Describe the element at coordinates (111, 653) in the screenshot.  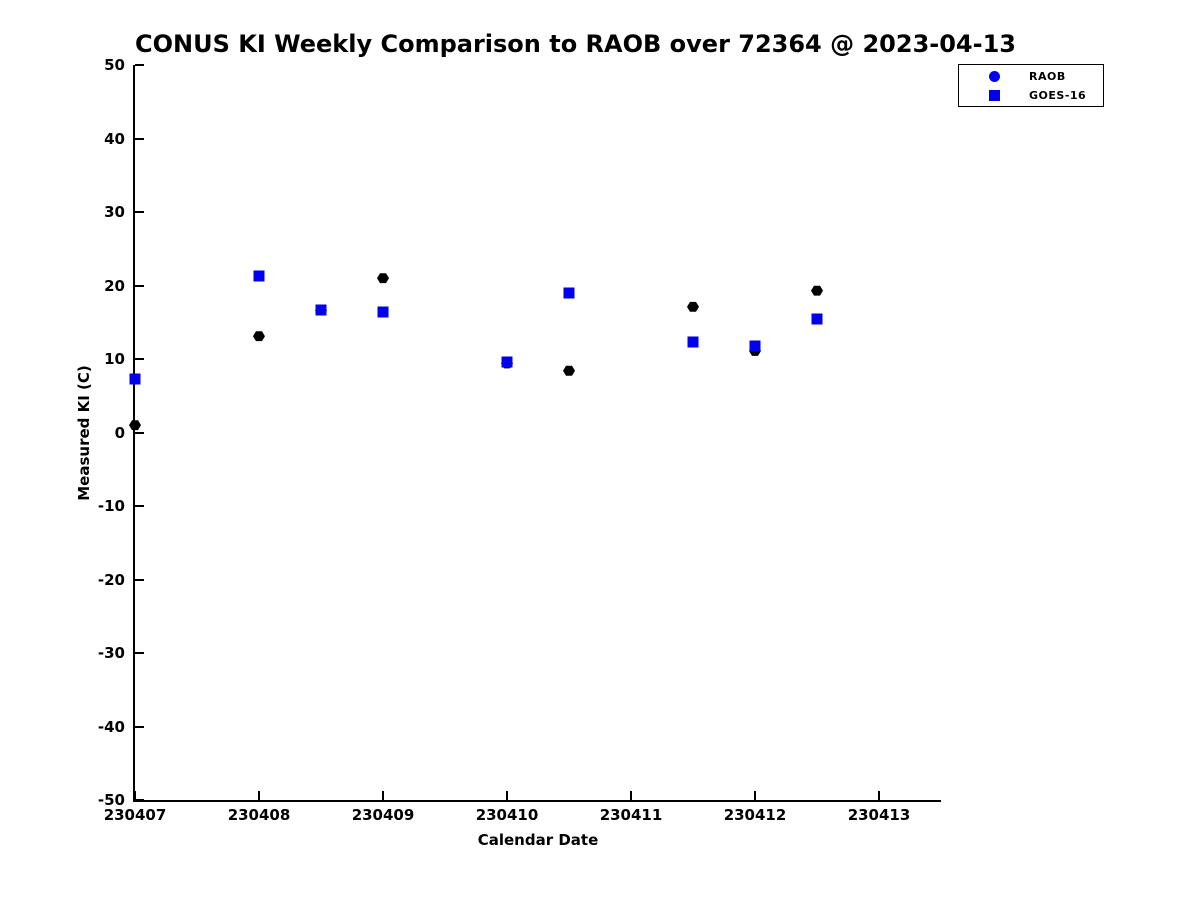
I see `y-tick-label: -30` at that location.